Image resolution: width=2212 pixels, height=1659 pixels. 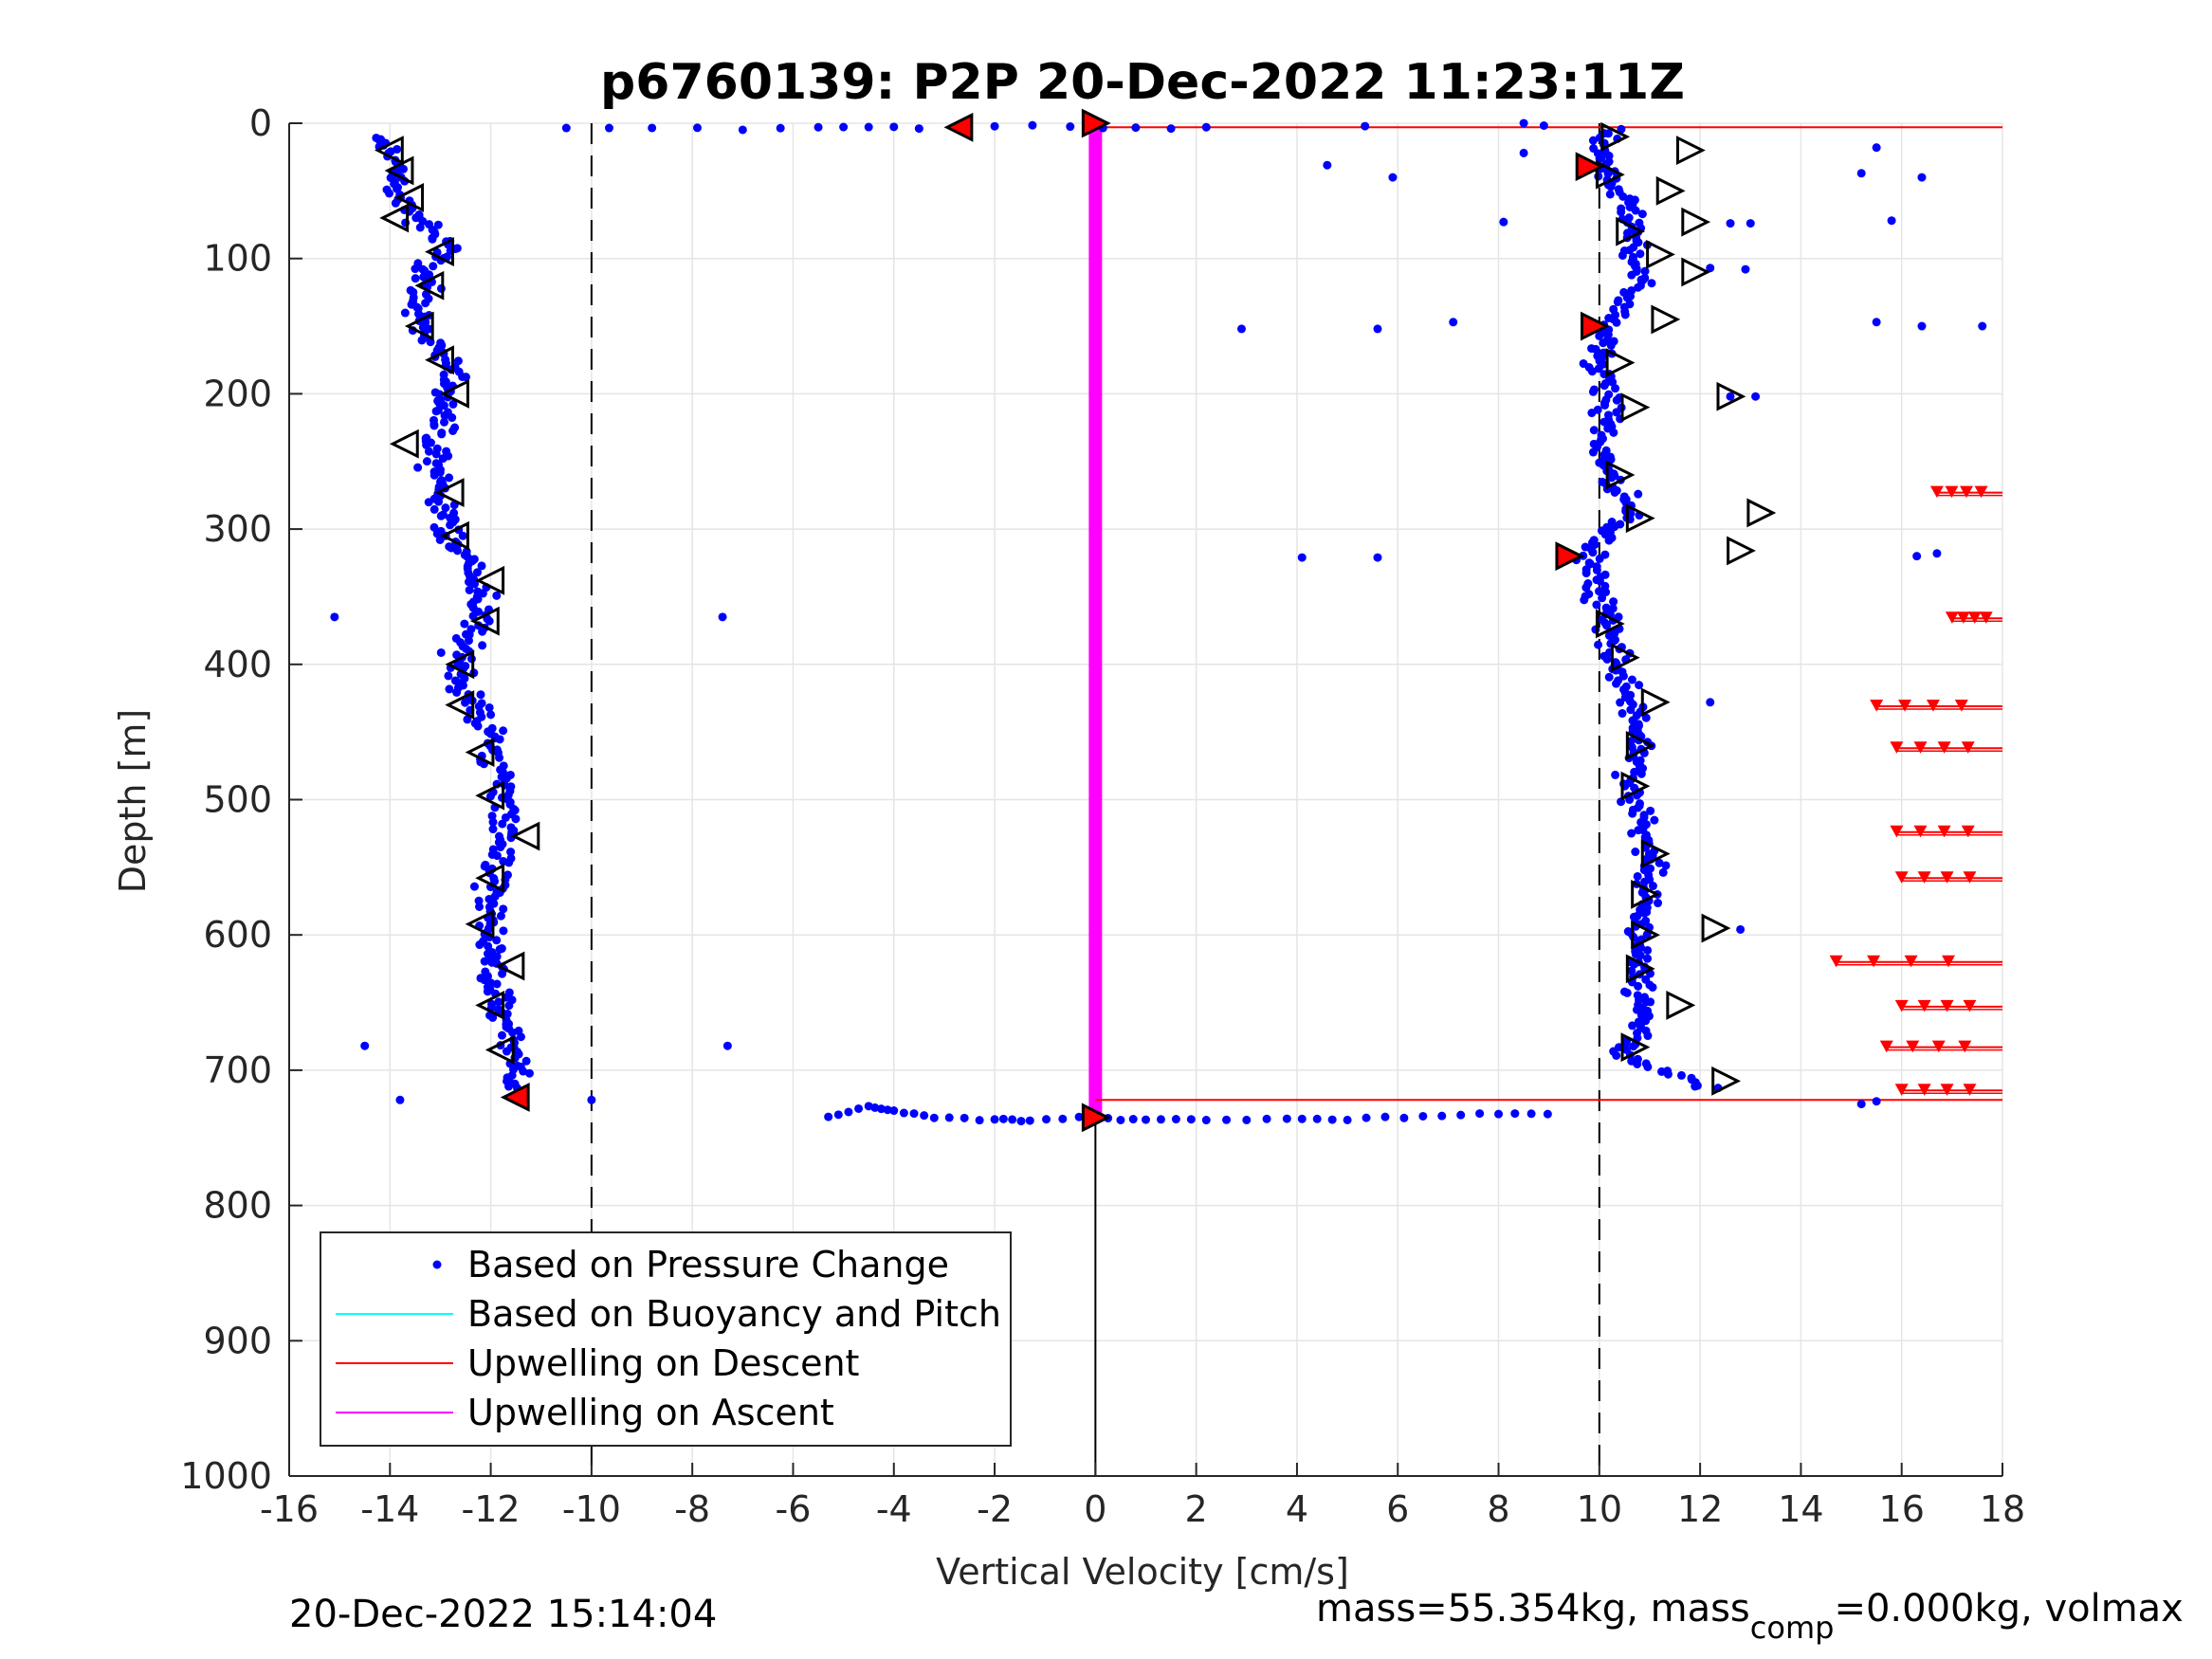 What do you see at coordinates (437, 1264) in the screenshot?
I see `legend-swatch-dot` at bounding box center [437, 1264].